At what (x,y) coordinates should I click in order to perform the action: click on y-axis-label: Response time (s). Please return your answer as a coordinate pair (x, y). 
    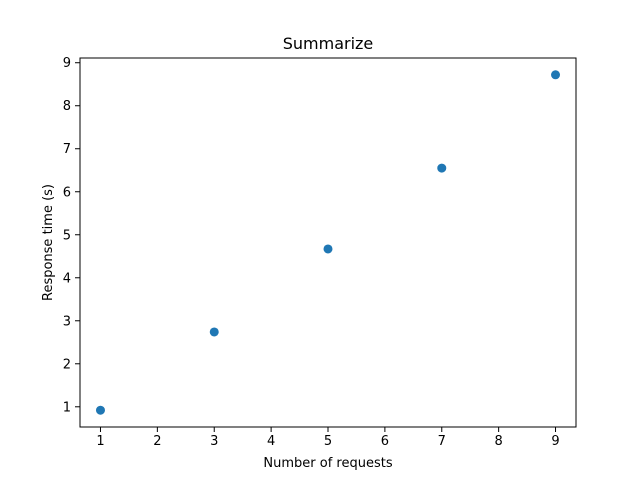
    Looking at the image, I should click on (48, 242).